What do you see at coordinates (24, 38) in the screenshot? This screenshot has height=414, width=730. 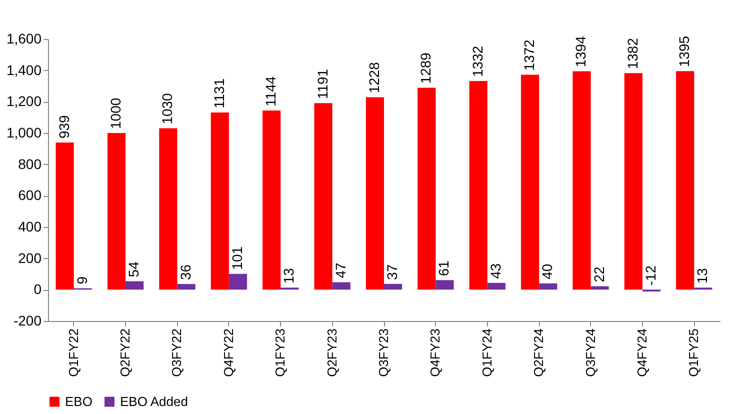 I see `y-tick-label: 1,600` at bounding box center [24, 38].